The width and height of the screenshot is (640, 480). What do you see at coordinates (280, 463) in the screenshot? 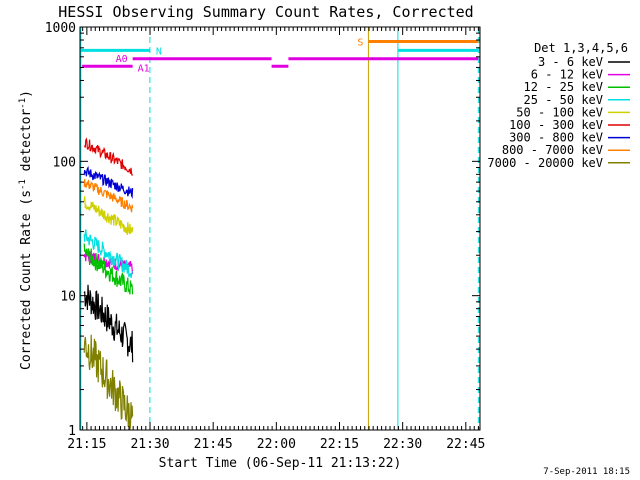
I see `x-axis-label: Start Time (06-Sep-11 21:13:22)` at bounding box center [280, 463].